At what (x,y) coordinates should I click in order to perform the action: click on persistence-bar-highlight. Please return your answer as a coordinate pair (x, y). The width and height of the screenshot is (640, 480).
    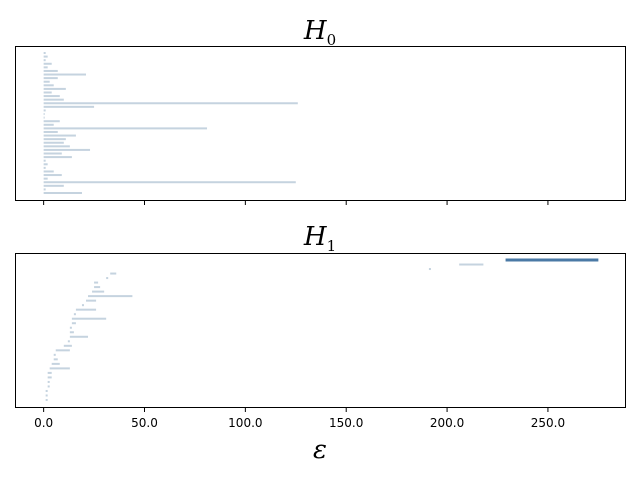
    Looking at the image, I should click on (552, 260).